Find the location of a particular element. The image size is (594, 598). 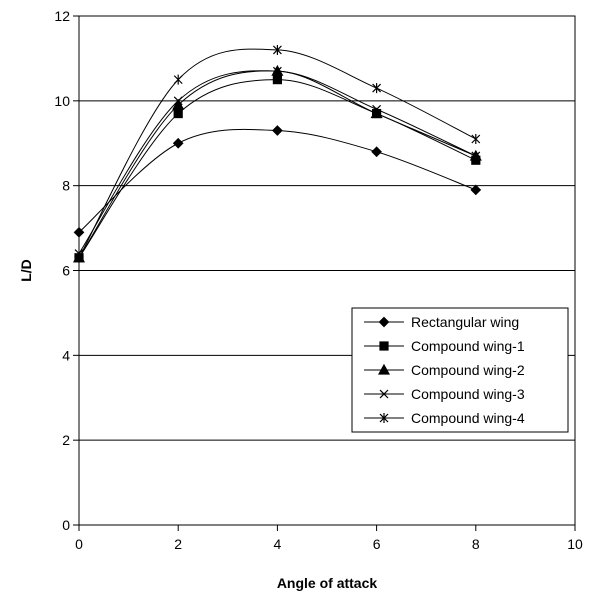

legend-label: Compound wing-2 is located at coordinates (468, 370).